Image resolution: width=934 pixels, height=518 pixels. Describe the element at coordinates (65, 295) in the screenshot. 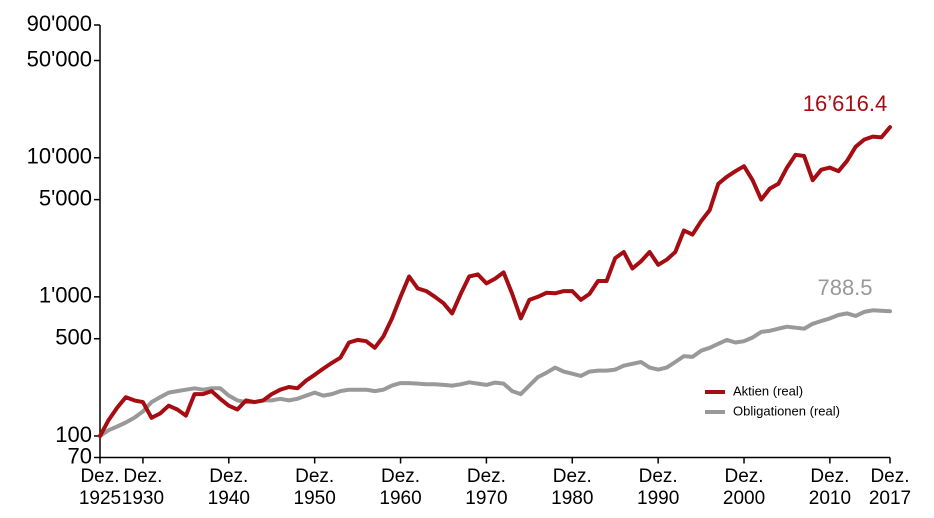

I see `y-tick-label: 1'000` at that location.